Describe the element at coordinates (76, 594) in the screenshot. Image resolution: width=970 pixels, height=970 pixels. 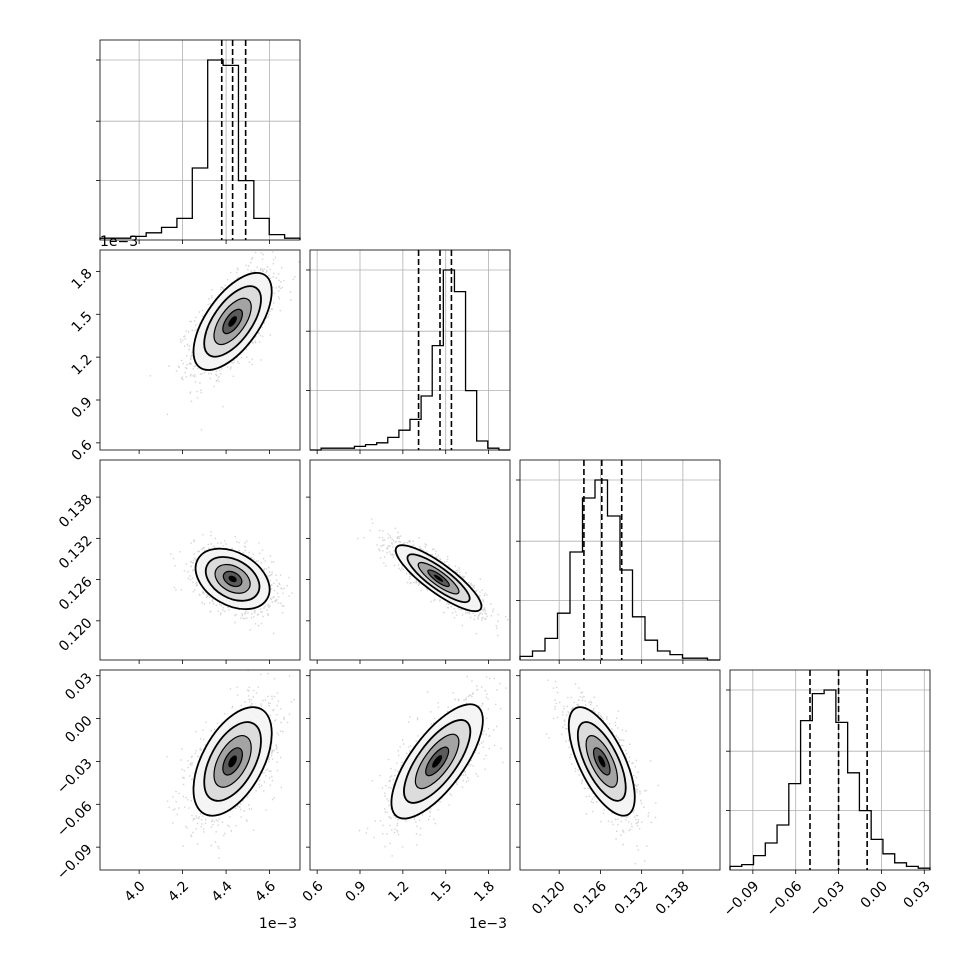
I see `y-tick-label: 0.126` at that location.